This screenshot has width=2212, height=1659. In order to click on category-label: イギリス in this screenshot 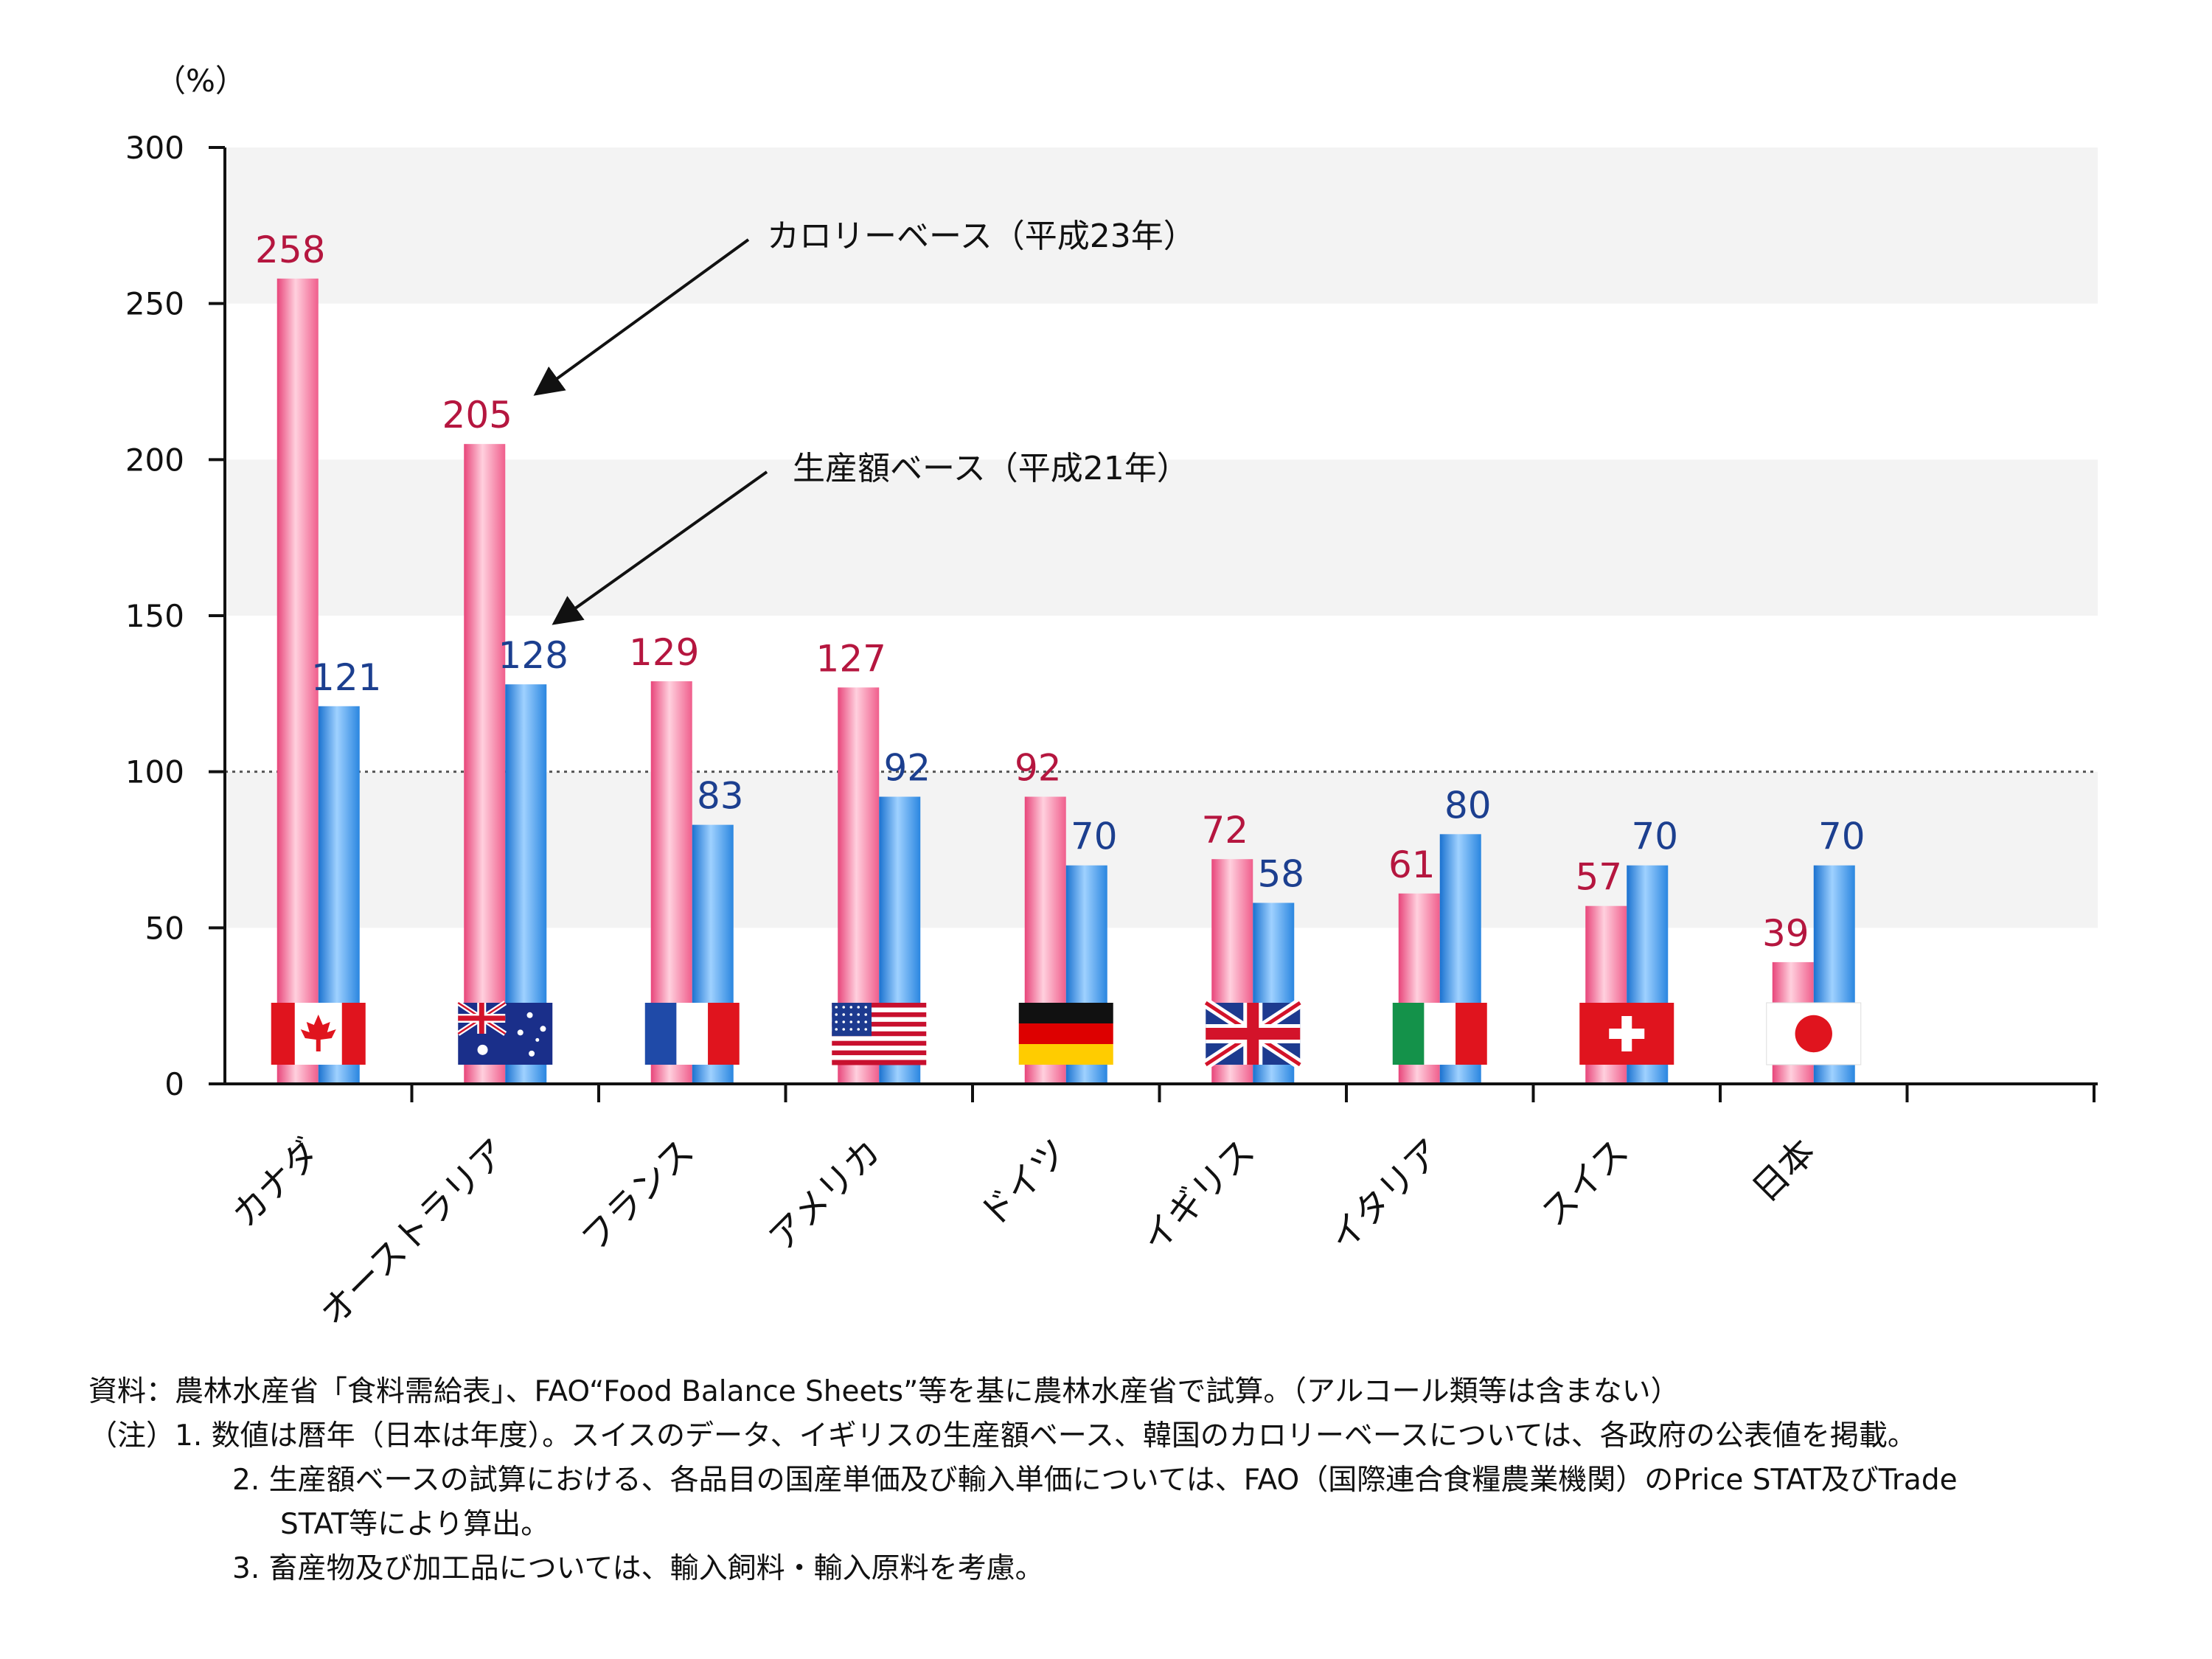, I will do `click(1197, 1195)`.